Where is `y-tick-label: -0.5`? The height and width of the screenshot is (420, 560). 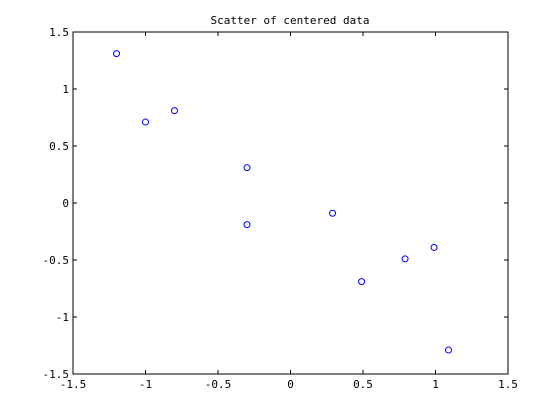 y-tick-label: -0.5 is located at coordinates (56, 260).